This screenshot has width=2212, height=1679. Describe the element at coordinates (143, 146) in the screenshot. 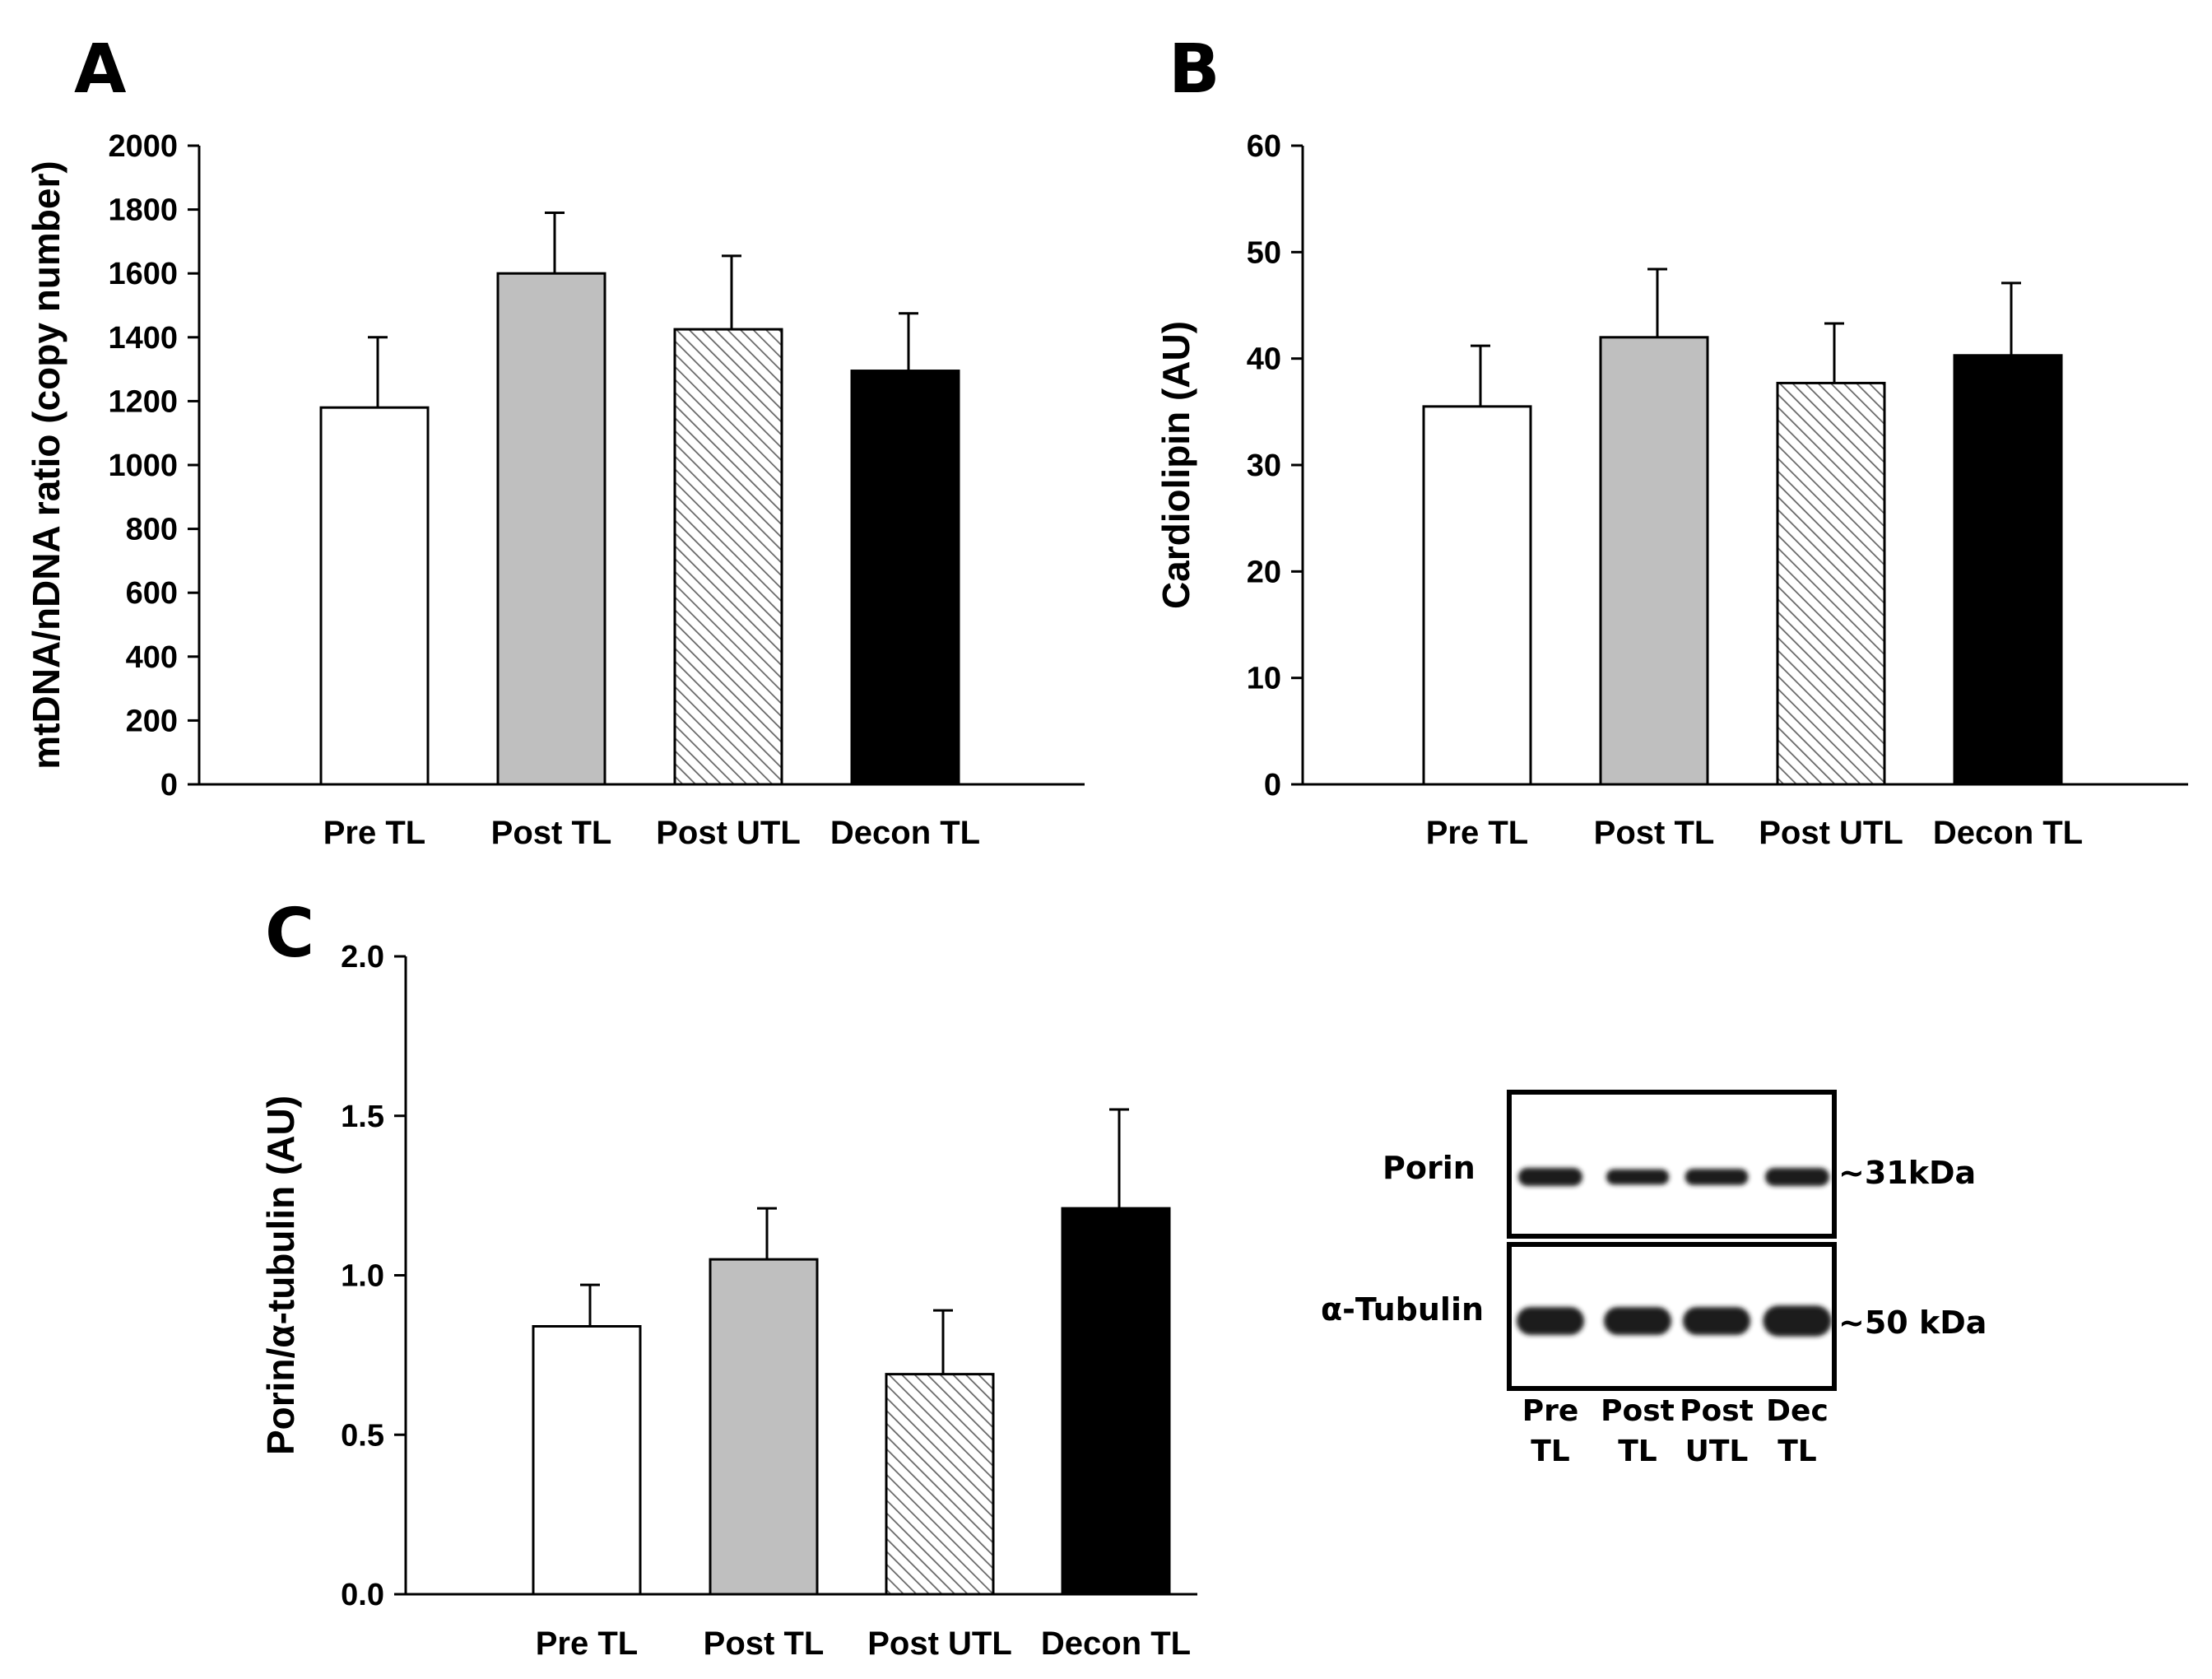

I see `y-tick-label: 2000` at that location.